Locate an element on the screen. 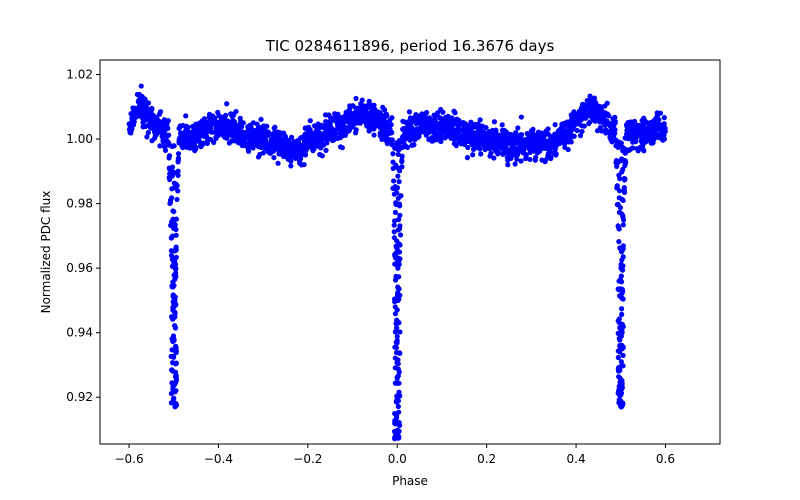  x-tick-label: 0.2 is located at coordinates (486, 459).